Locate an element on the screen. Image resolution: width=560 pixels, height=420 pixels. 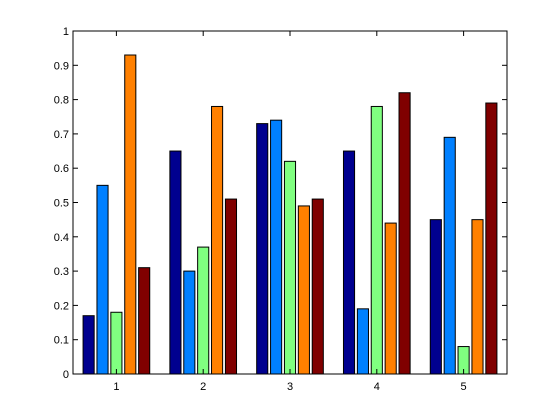
x-tick-label: 4 is located at coordinates (377, 387).